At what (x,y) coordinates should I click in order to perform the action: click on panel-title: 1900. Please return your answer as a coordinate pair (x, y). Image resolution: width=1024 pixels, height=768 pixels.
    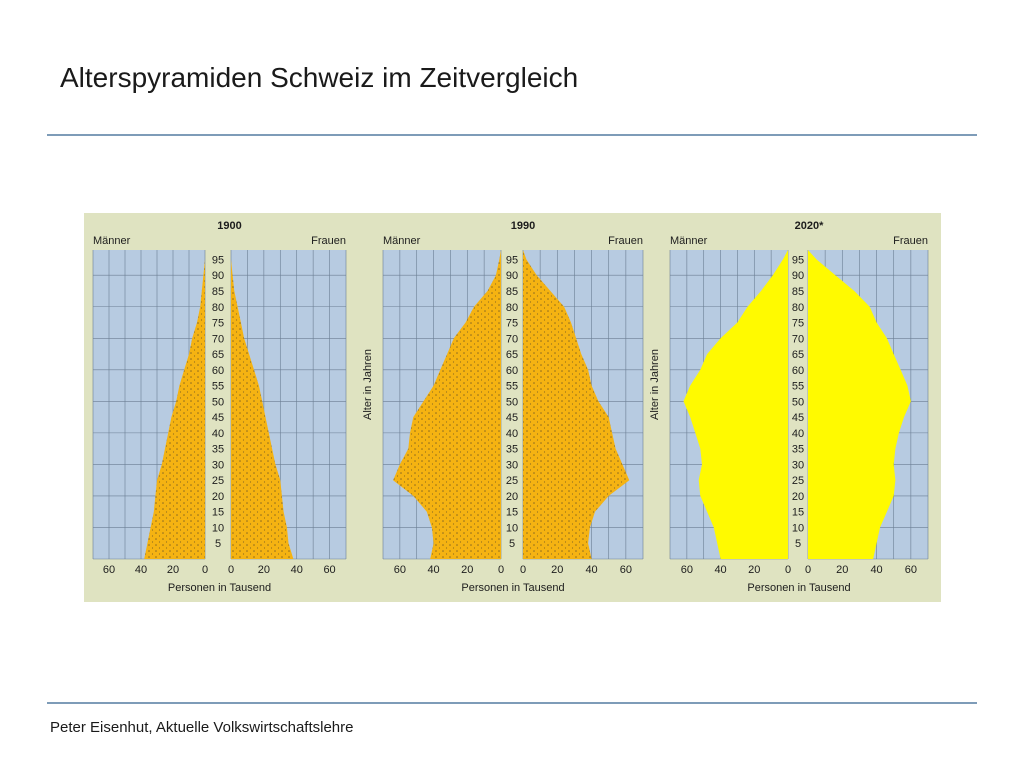
    Looking at the image, I should click on (229, 226).